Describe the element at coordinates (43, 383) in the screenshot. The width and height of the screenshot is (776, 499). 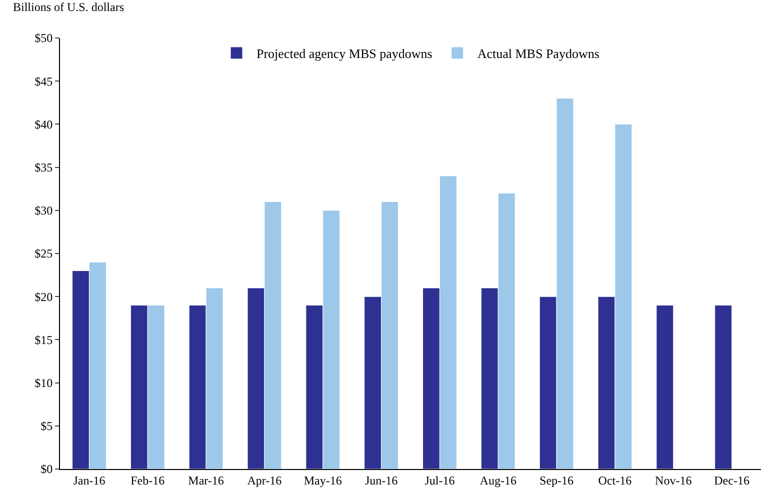
I see `y-tick-label: $10` at that location.